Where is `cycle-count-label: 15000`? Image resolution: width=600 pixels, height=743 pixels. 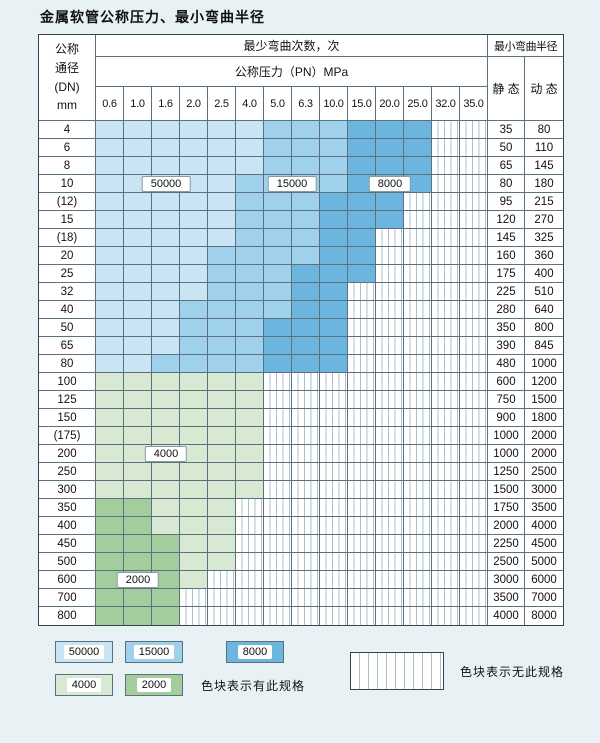 cycle-count-label: 15000 is located at coordinates (292, 184).